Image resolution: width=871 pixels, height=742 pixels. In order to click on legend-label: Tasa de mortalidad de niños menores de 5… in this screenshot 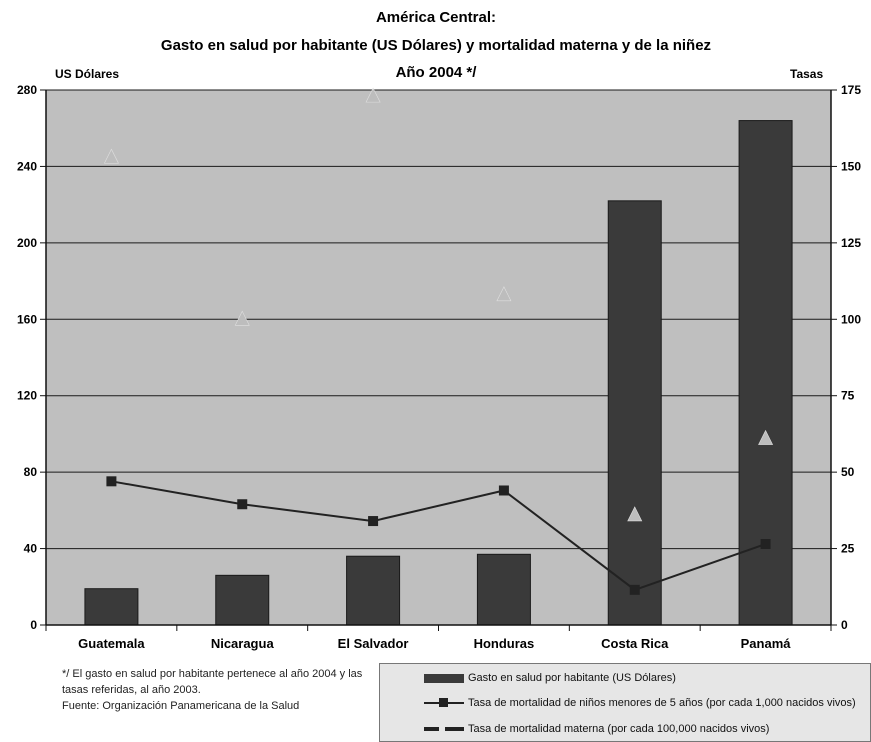, I will do `click(662, 703)`.